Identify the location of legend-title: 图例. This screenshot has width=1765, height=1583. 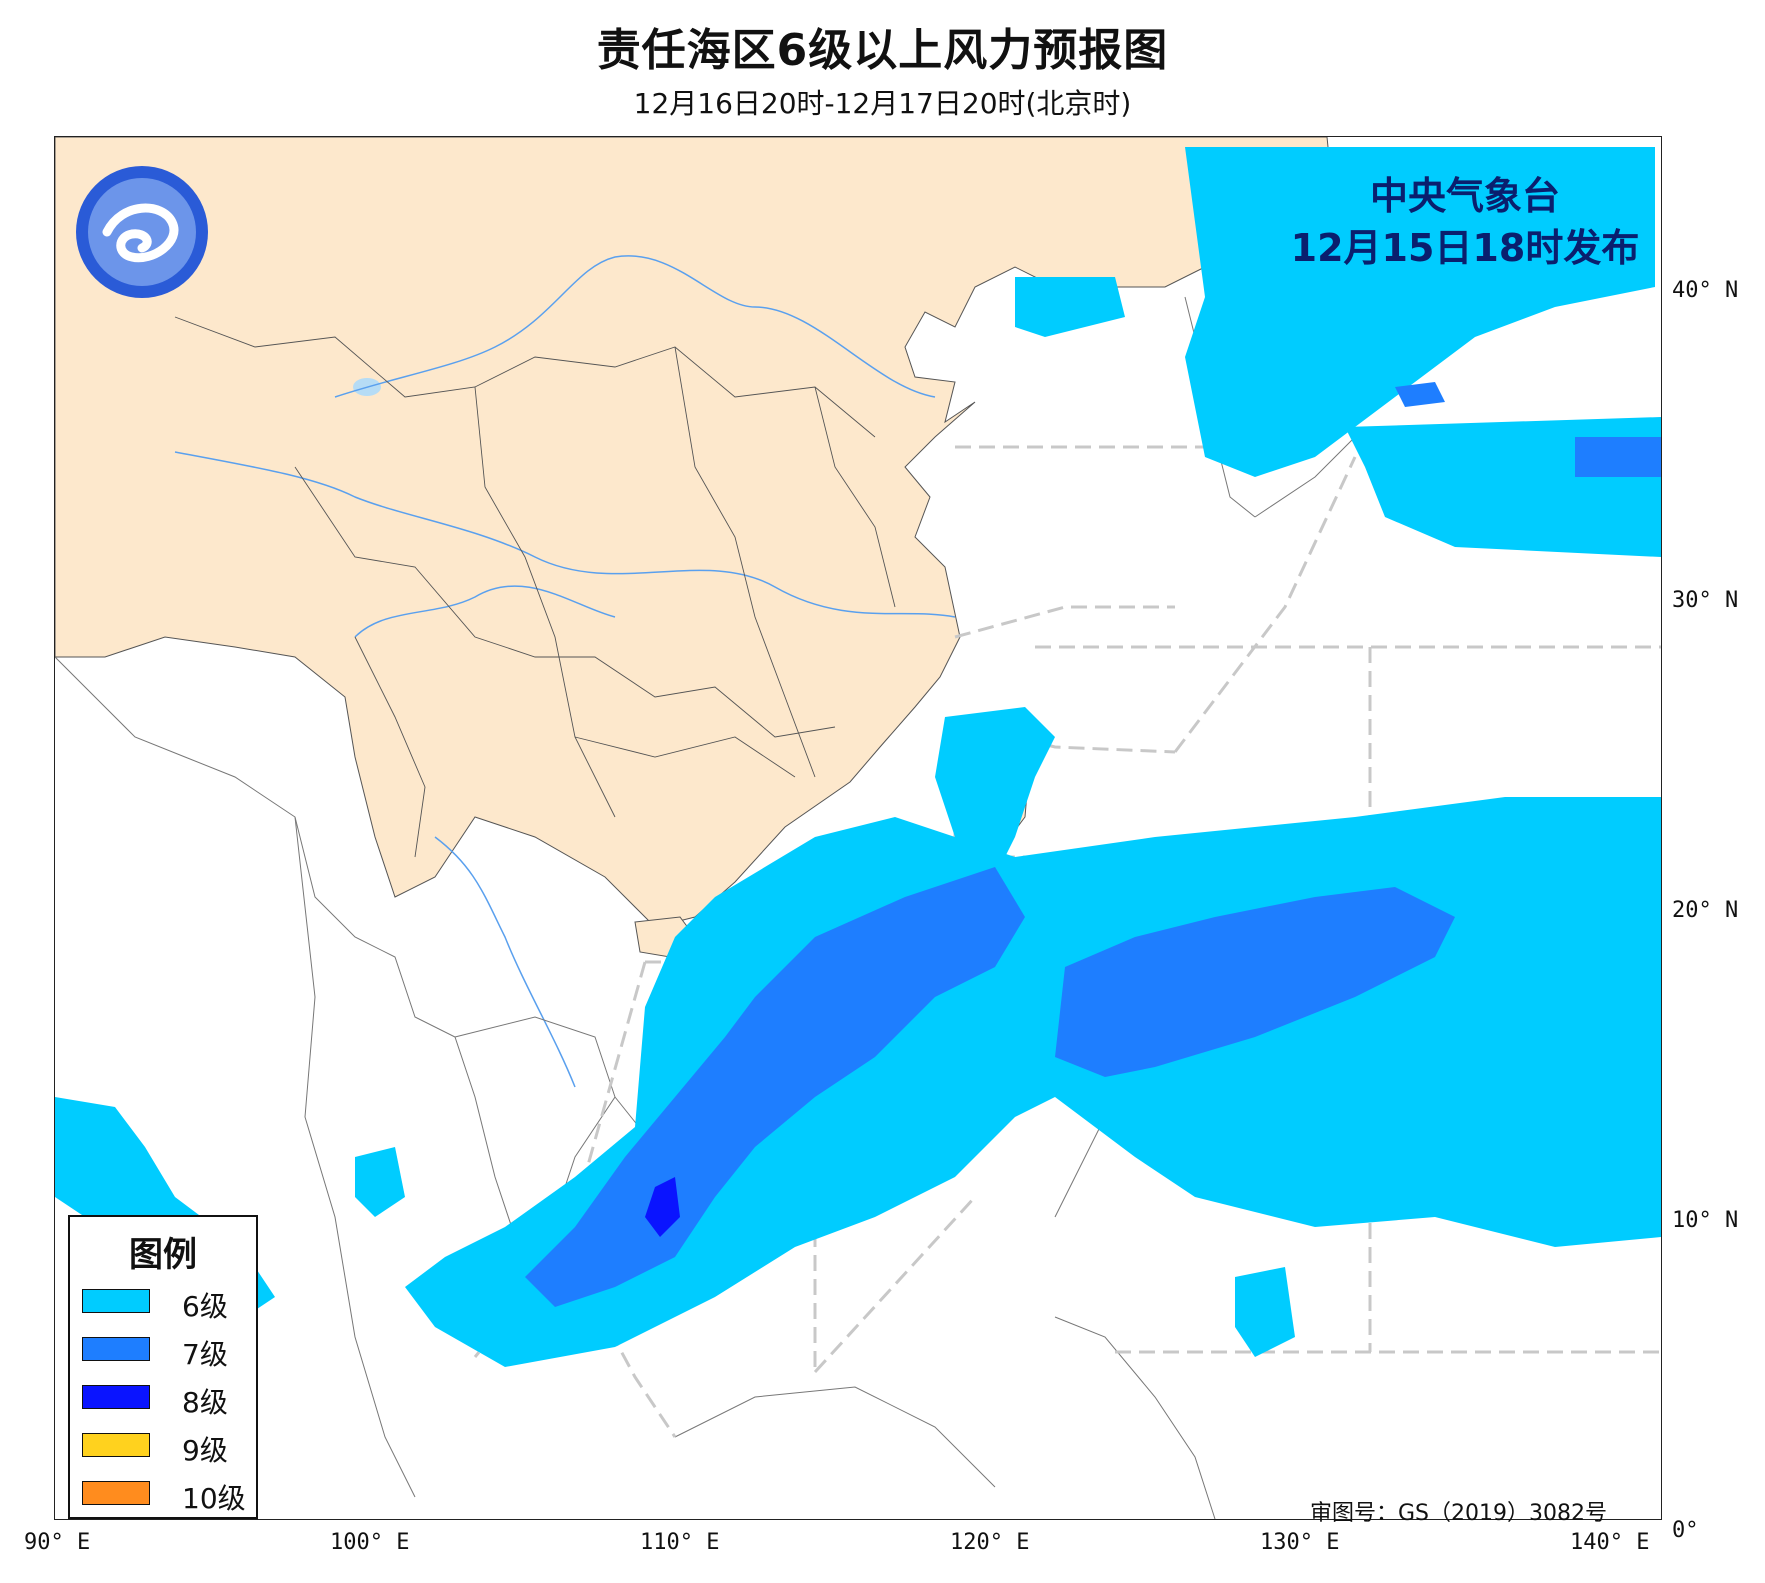
(163, 1255).